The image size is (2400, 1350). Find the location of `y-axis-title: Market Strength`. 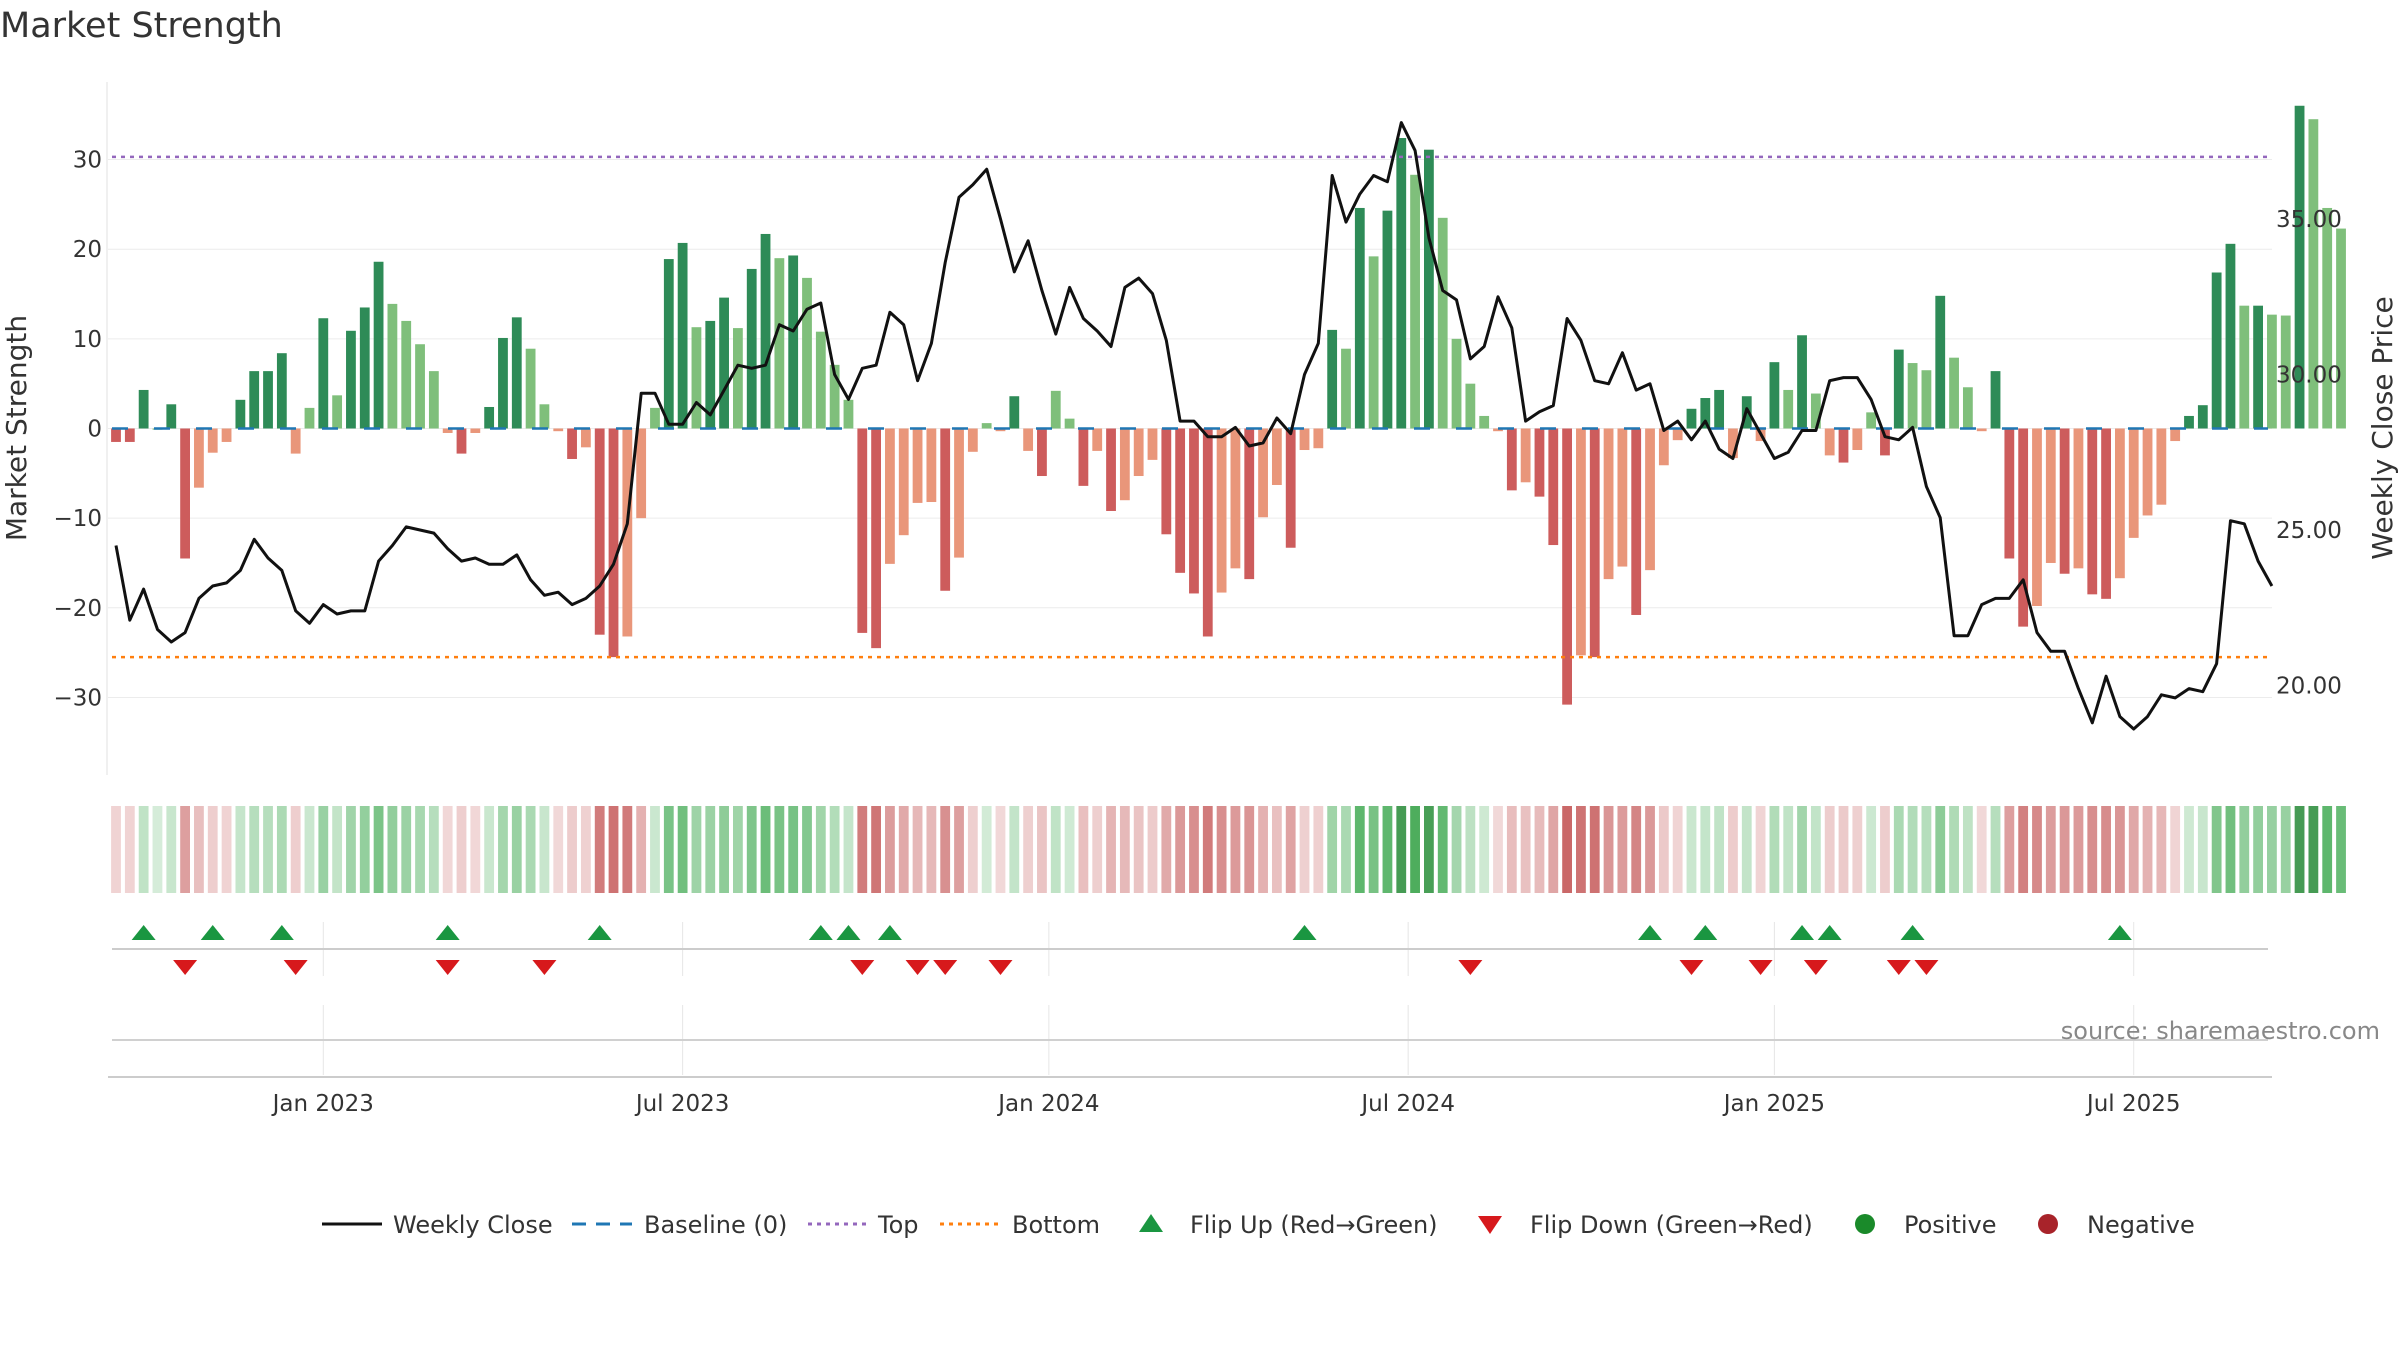

y-axis-title: Market Strength is located at coordinates (16, 428).